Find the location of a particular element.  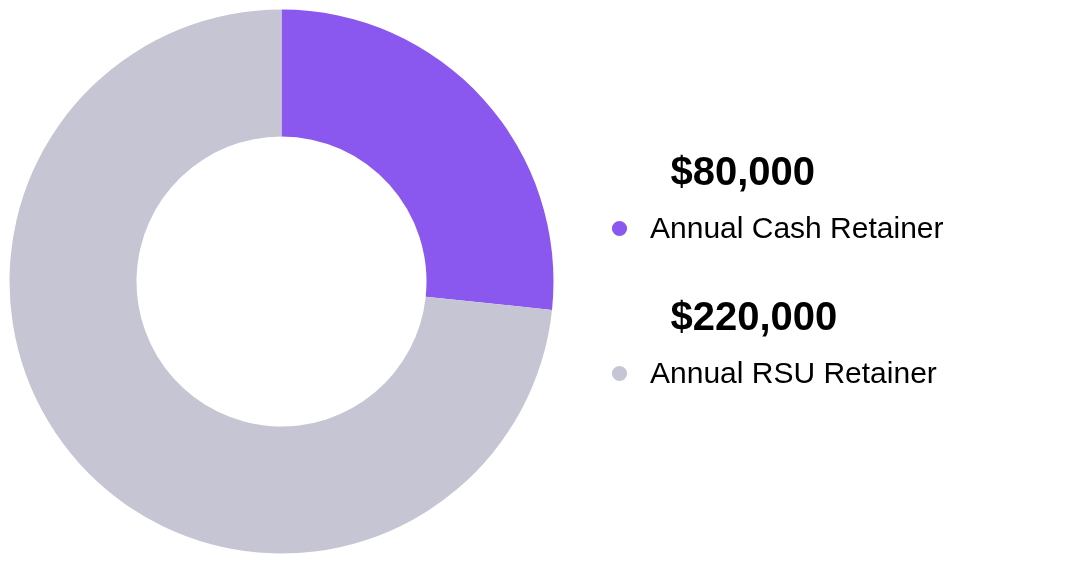

data-label: $80,000 is located at coordinates (743, 170).